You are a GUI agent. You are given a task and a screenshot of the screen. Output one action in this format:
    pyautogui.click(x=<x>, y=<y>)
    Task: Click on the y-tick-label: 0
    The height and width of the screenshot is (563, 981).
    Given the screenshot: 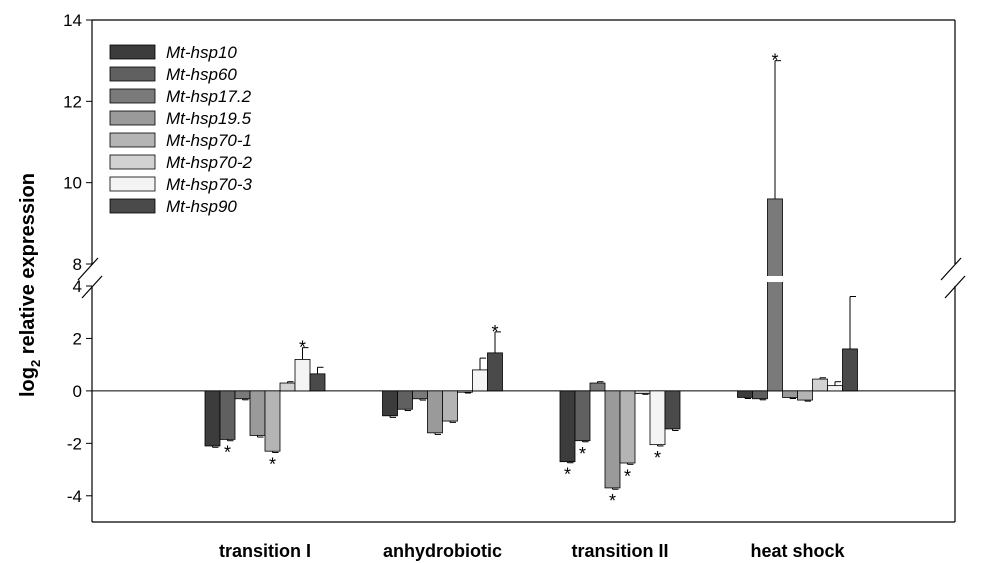 What is the action you would take?
    pyautogui.click(x=77, y=391)
    